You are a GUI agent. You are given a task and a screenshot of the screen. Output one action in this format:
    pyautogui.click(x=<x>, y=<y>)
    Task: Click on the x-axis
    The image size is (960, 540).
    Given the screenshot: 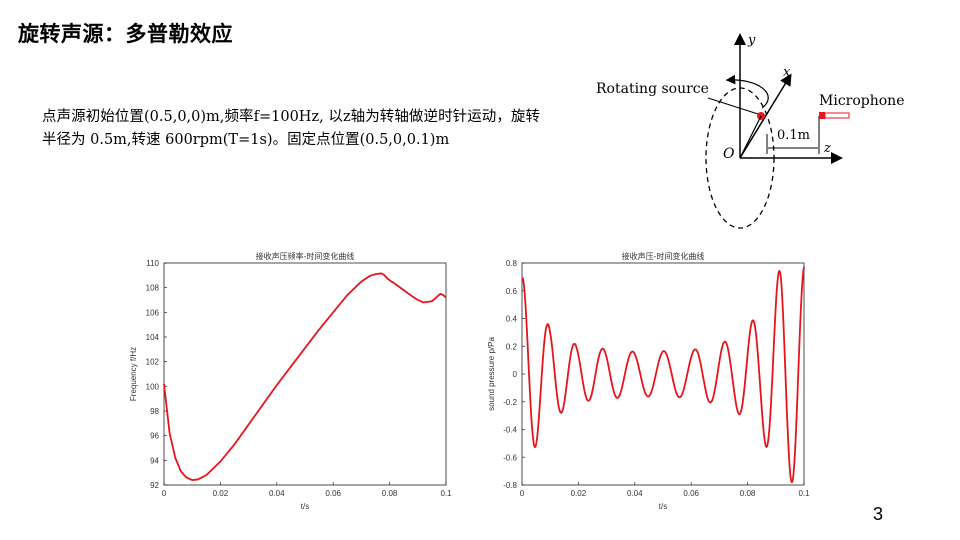 What is the action you would take?
    pyautogui.click(x=765, y=116)
    